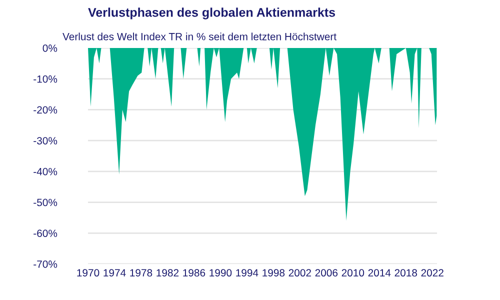 Image resolution: width=500 pixels, height=300 pixels. What do you see at coordinates (379, 273) in the screenshot?
I see `x-tick-label: 2014` at bounding box center [379, 273].